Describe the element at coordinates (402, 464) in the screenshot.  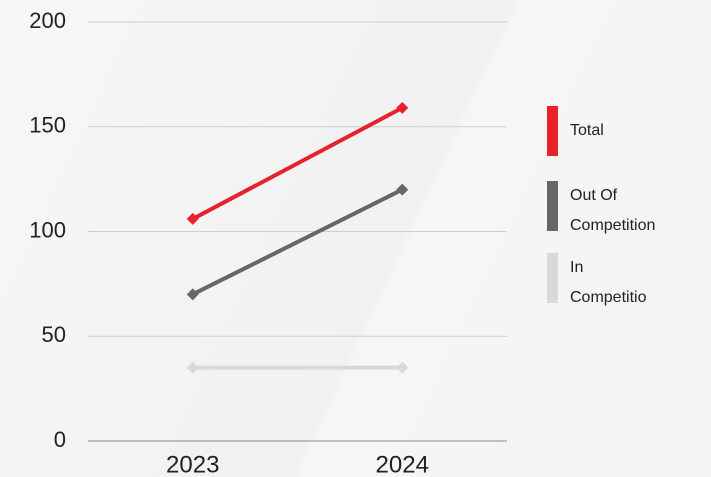
I see `x-tick-label: 2024` at that location.